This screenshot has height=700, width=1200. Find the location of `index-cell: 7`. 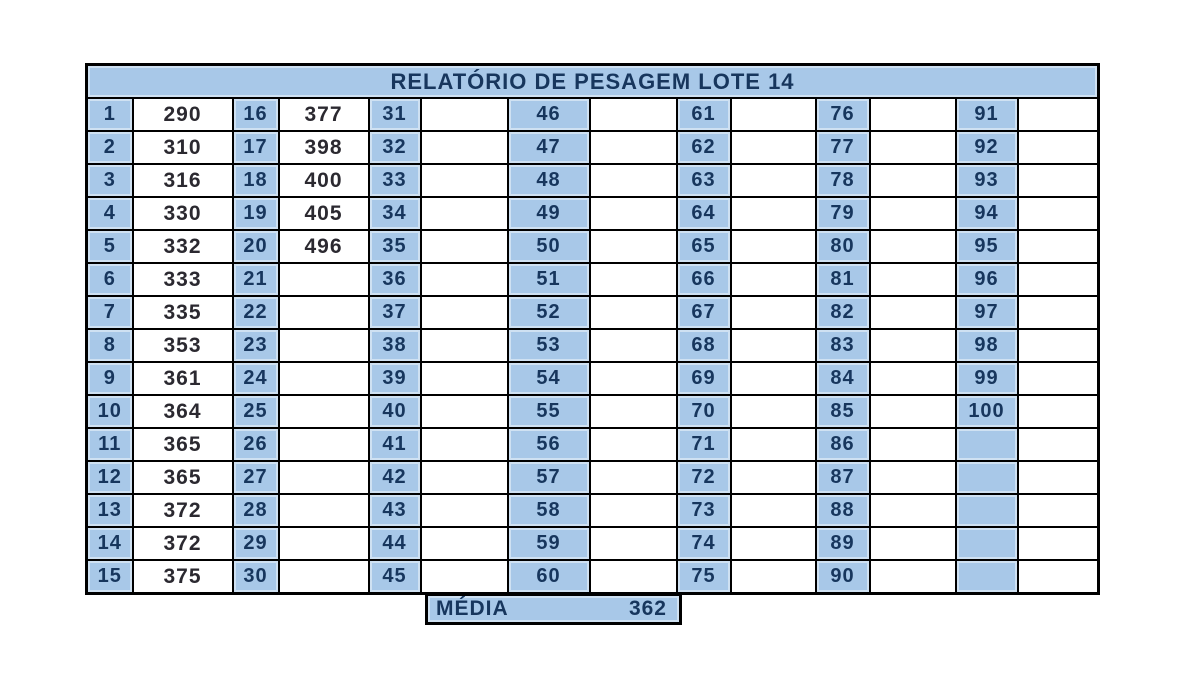

index-cell: 7 is located at coordinates (109, 312).